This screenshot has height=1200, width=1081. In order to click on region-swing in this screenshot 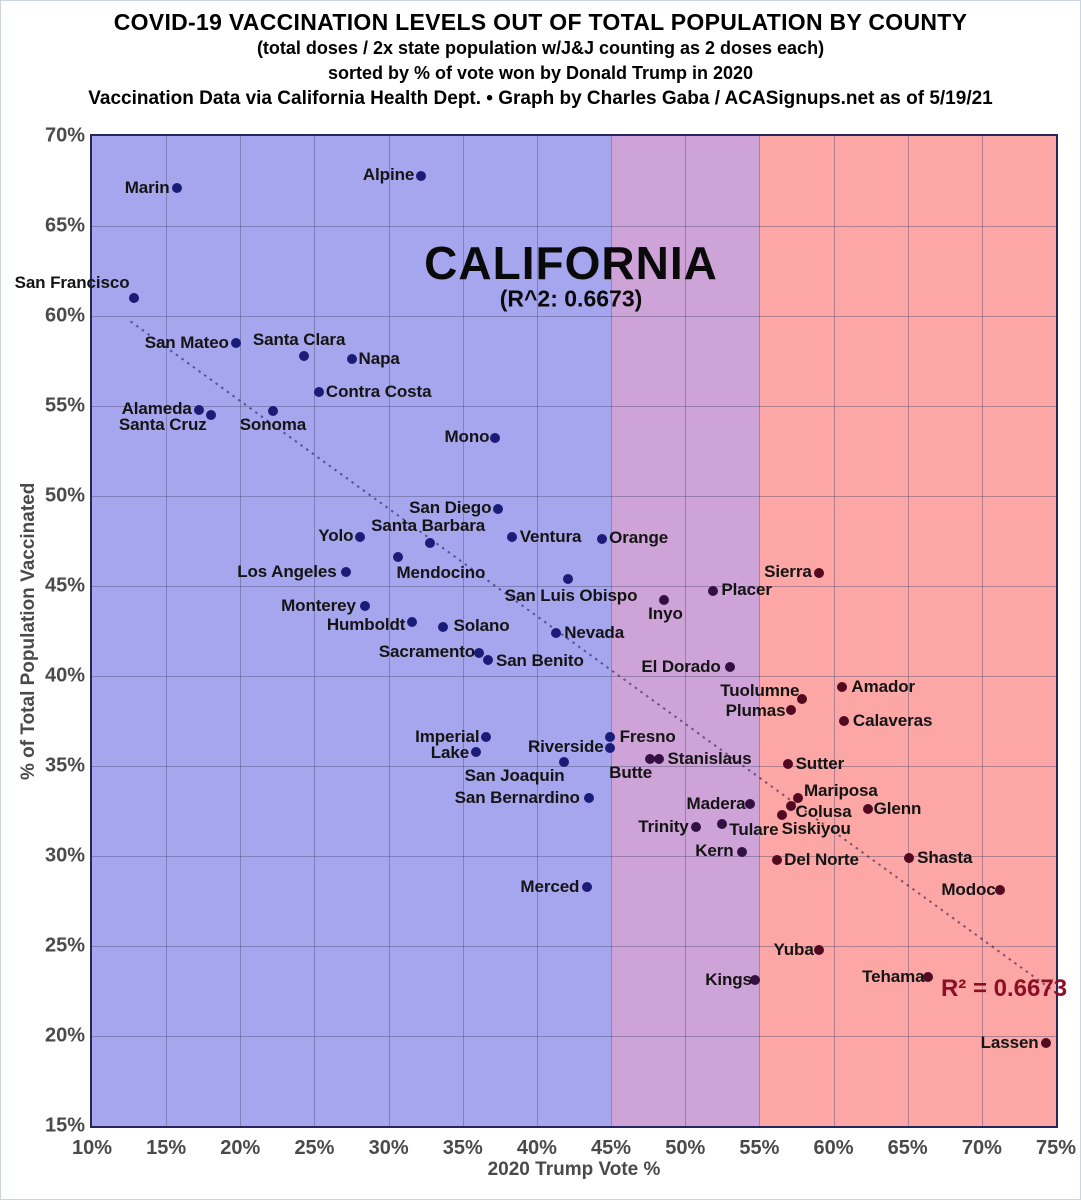, I will do `click(685, 631)`.